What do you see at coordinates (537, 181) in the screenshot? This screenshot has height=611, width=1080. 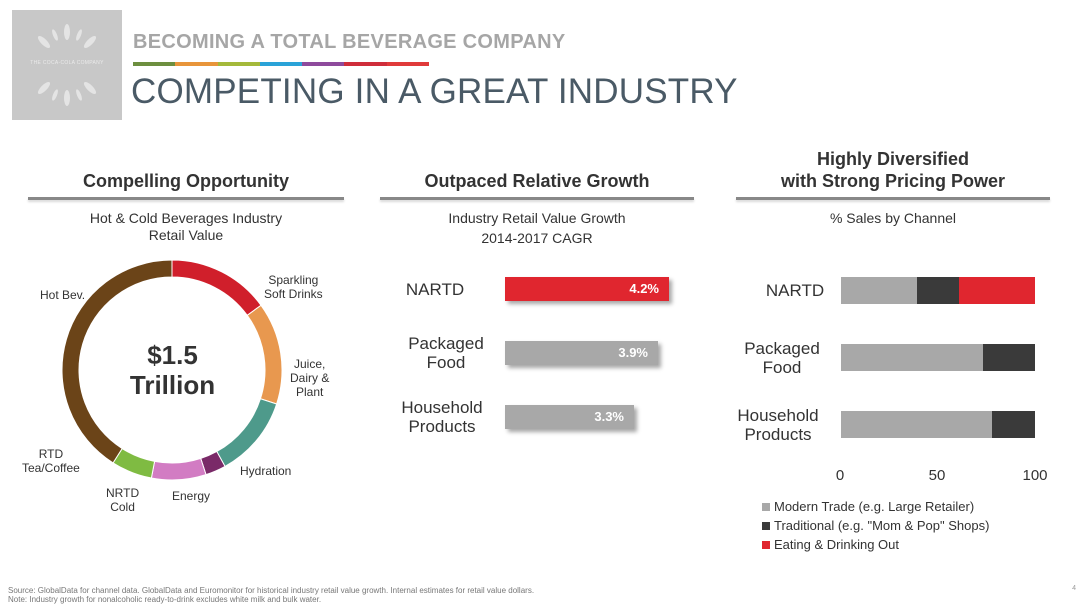 I see `panel-title-growth: Outpaced Relative Growth` at bounding box center [537, 181].